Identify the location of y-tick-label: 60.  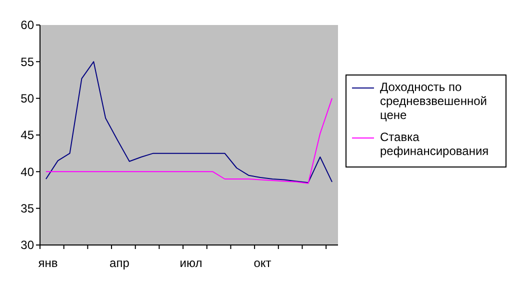
(27, 25).